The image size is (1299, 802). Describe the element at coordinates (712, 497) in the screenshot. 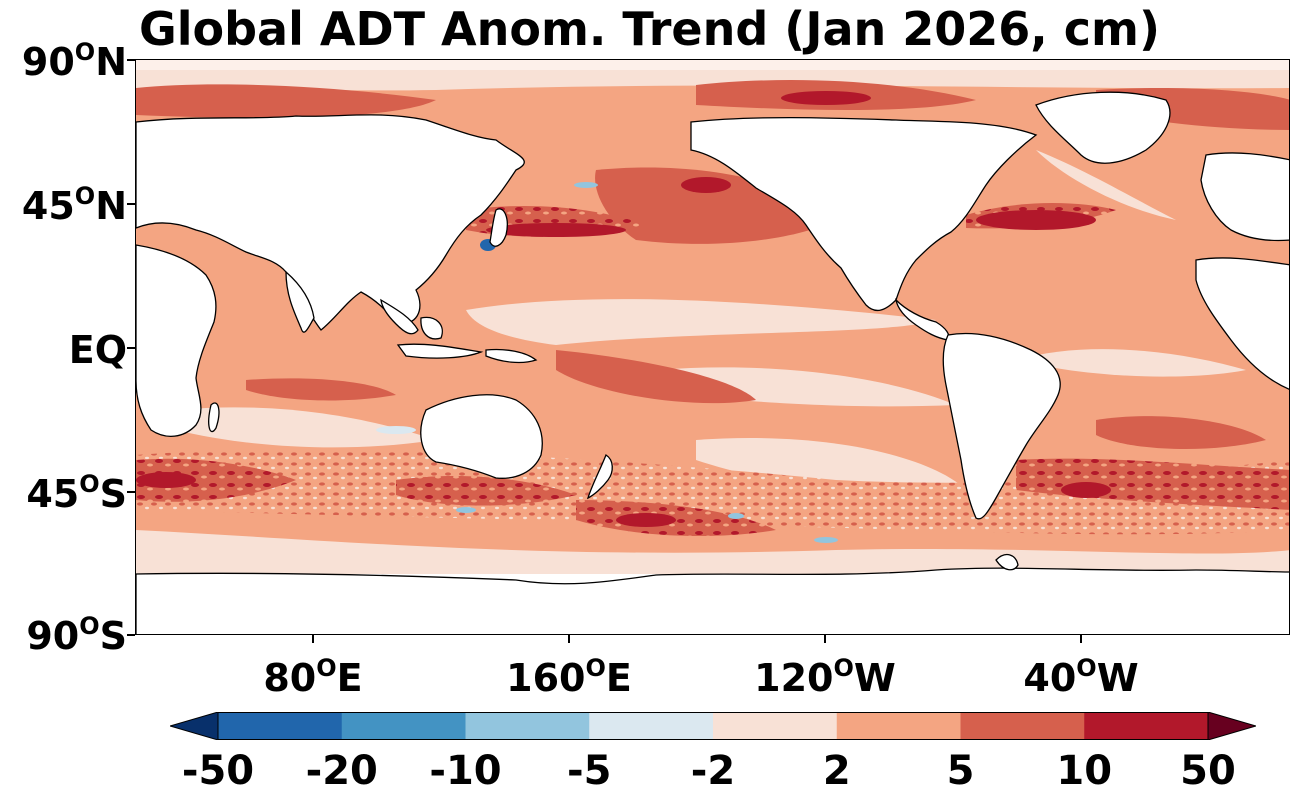

I see `zone-speckle-southern-strong` at that location.